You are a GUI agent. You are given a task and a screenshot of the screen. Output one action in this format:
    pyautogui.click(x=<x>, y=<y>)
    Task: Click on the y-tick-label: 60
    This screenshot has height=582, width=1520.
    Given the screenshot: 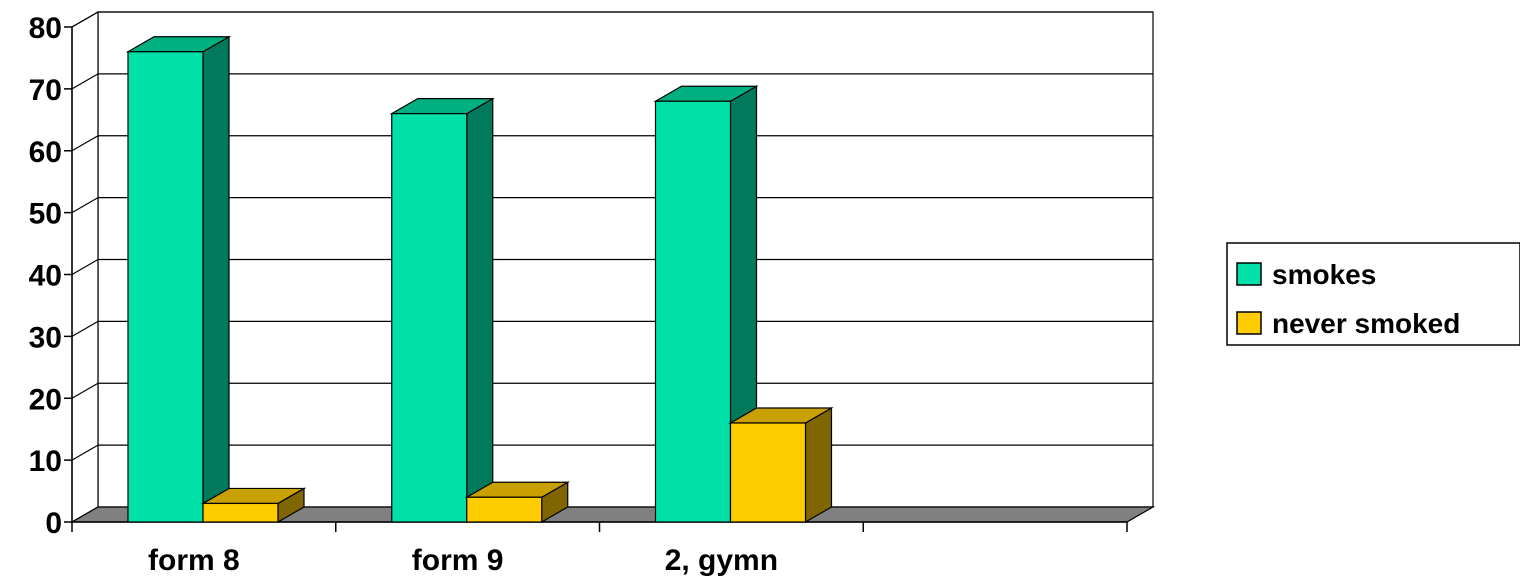 What is the action you would take?
    pyautogui.click(x=45, y=152)
    